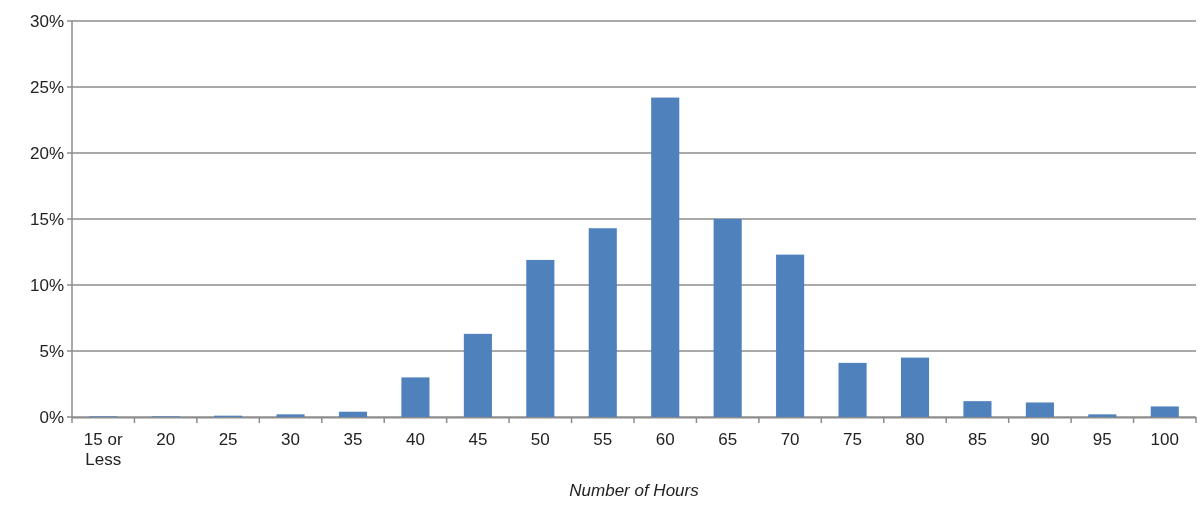 Image resolution: width=1201 pixels, height=508 pixels. Describe the element at coordinates (1040, 439) in the screenshot. I see `x-tick-label: 90` at that location.